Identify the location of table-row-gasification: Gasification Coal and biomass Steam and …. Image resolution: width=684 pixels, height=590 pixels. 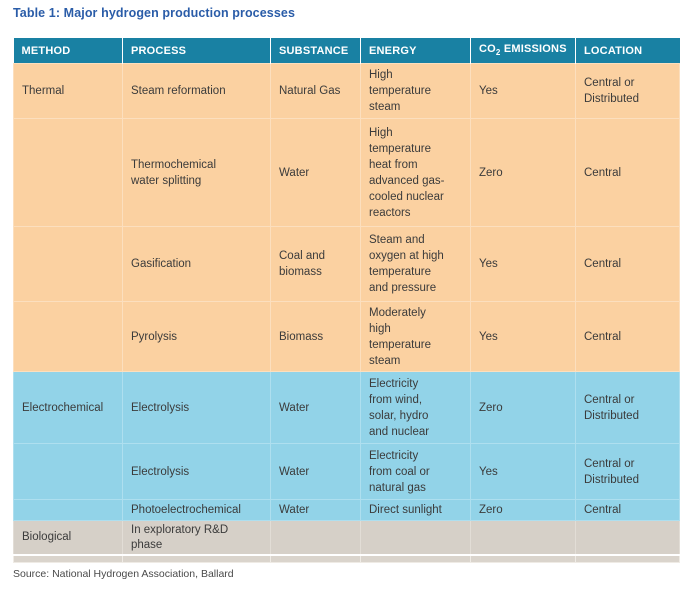
(346, 264).